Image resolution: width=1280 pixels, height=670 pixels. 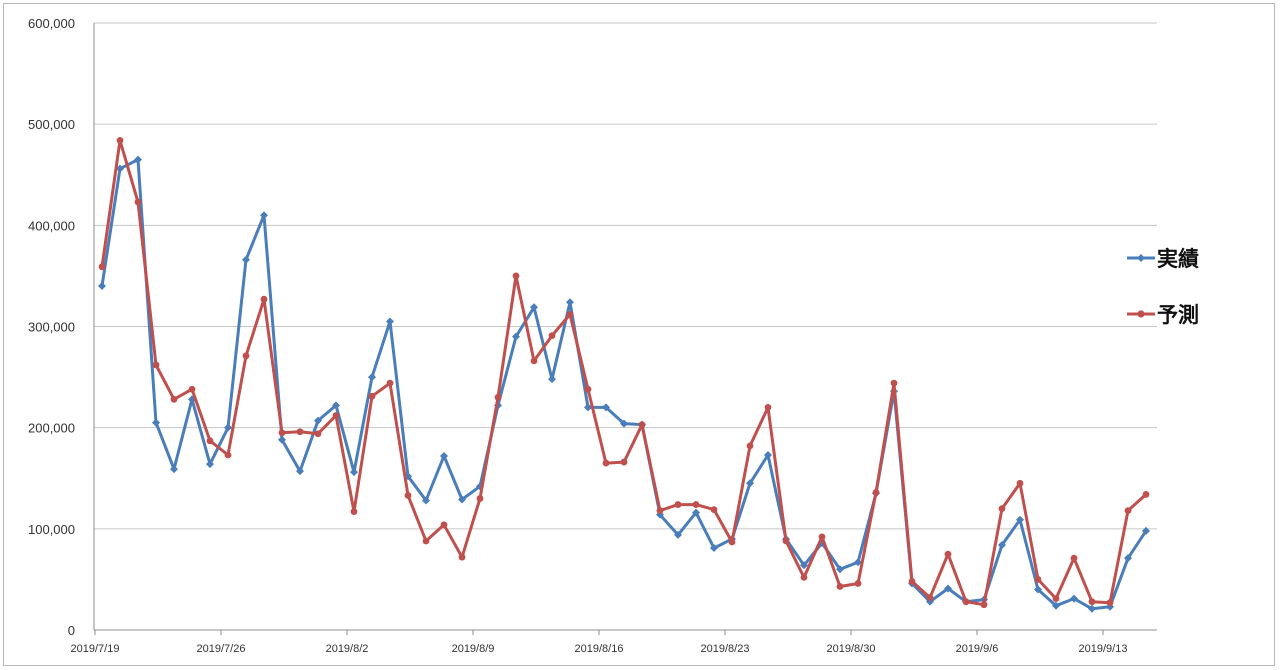 What do you see at coordinates (51, 124) in the screenshot?
I see `y-tick-label: 500,000` at bounding box center [51, 124].